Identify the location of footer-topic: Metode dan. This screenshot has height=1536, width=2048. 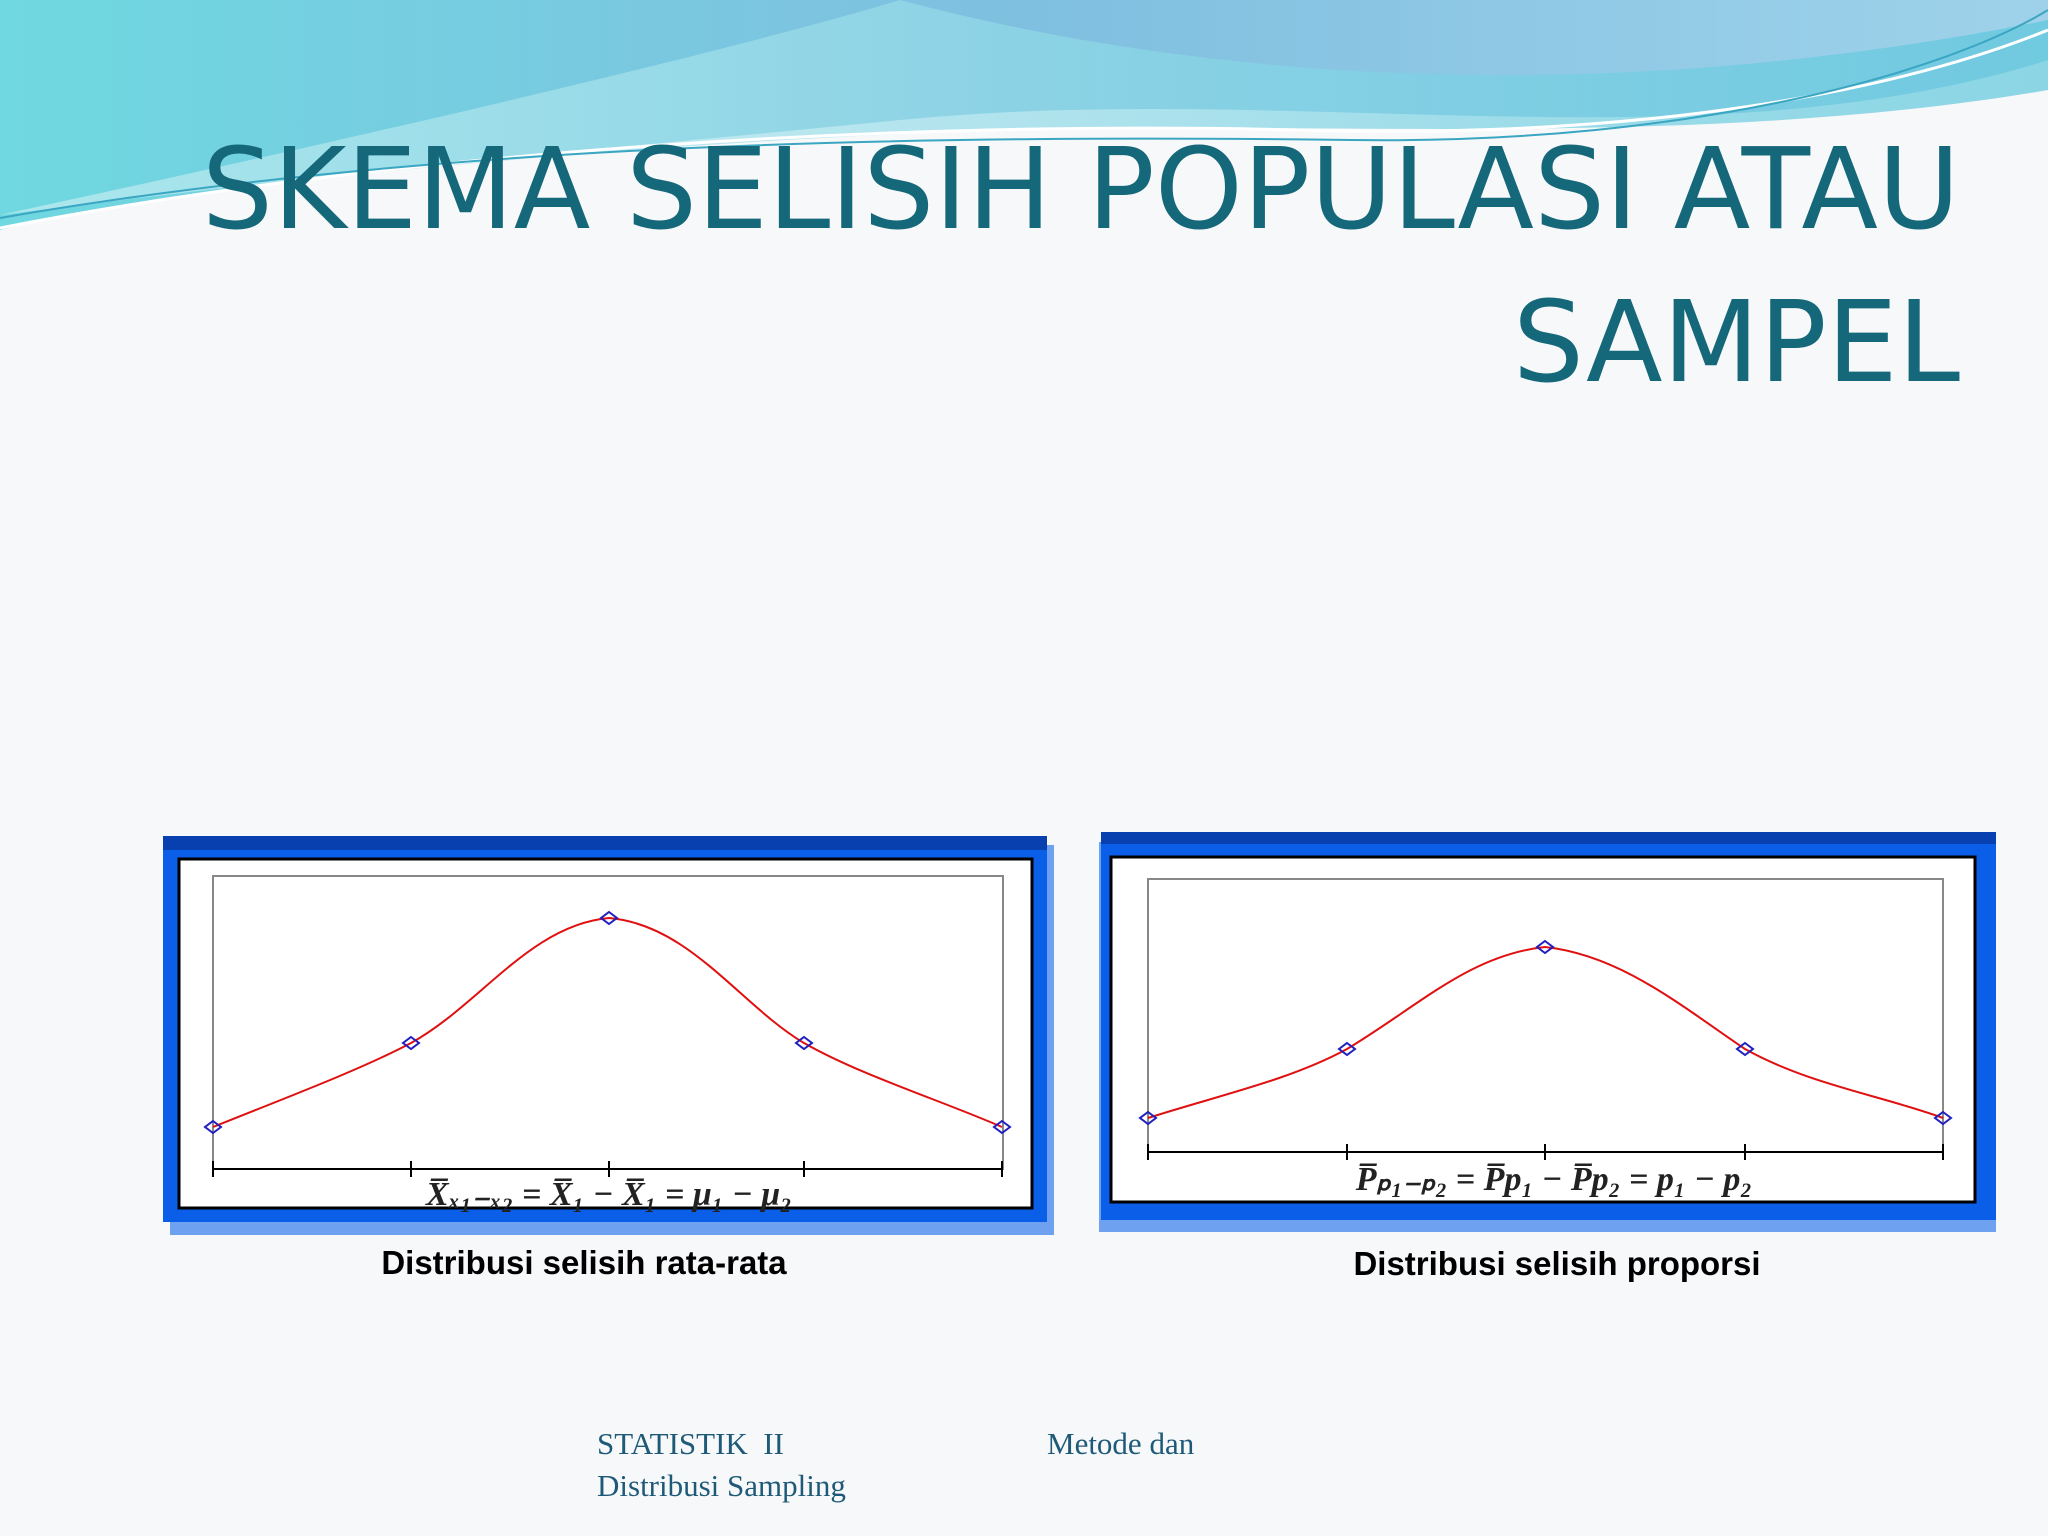
(1121, 1443).